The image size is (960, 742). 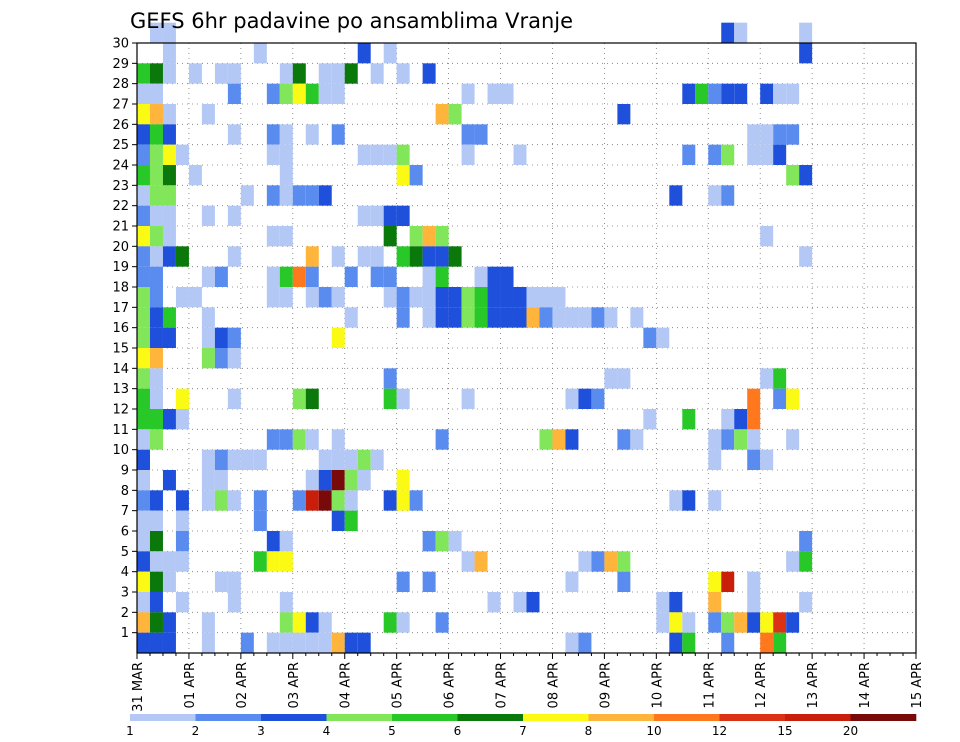 What do you see at coordinates (653, 731) in the screenshot?
I see `colorbar-label: 10` at bounding box center [653, 731].